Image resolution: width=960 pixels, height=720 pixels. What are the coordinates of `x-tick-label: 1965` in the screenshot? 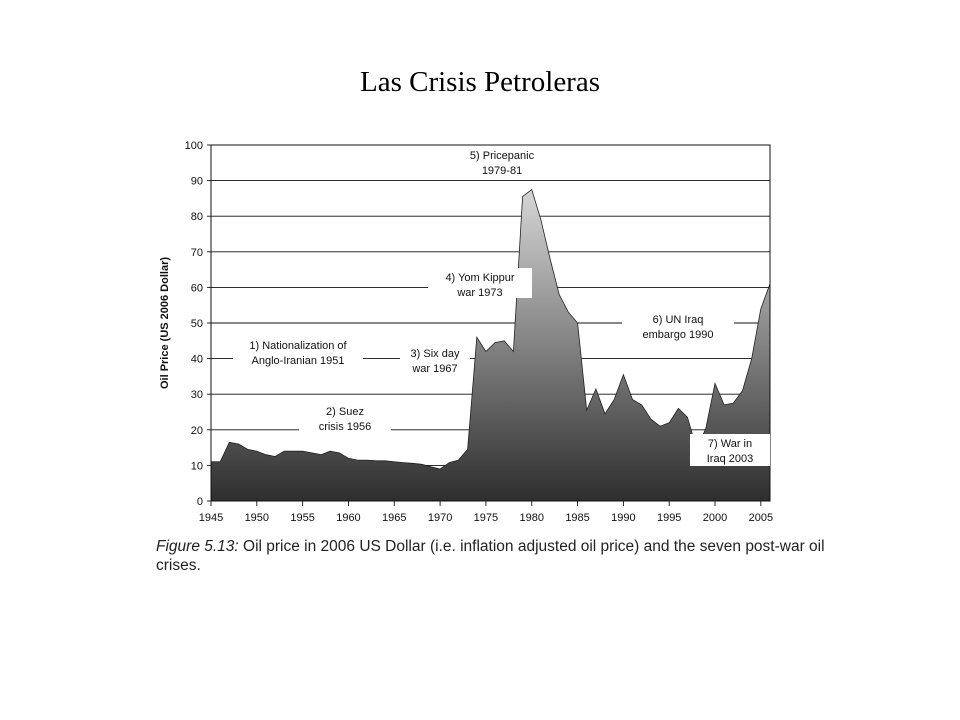 It's located at (394, 518).